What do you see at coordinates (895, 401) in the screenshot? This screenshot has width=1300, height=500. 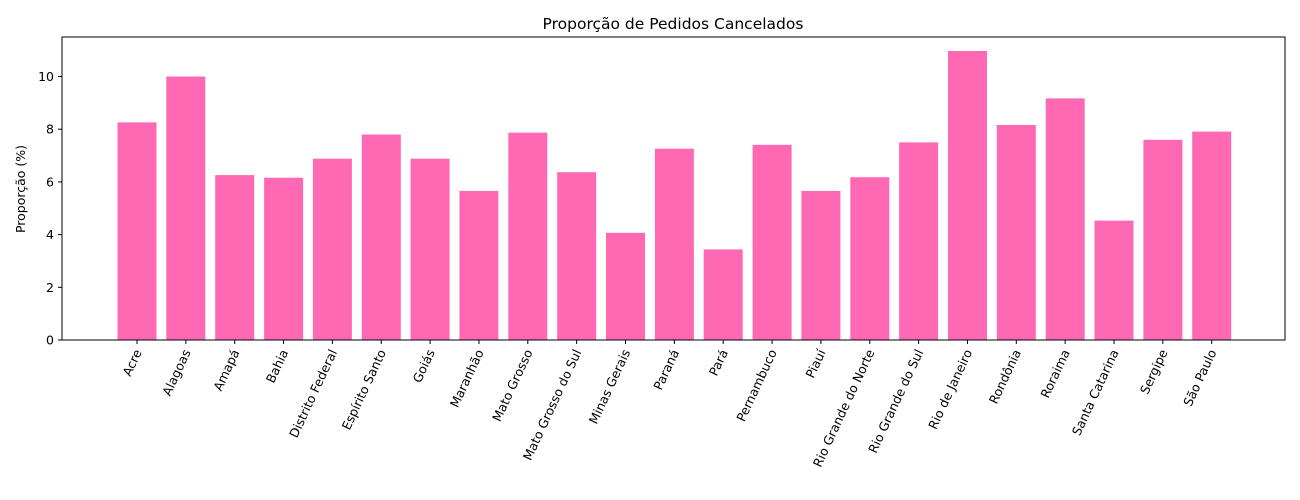 I see `x-tick-label: Rio Grande do Sul` at bounding box center [895, 401].